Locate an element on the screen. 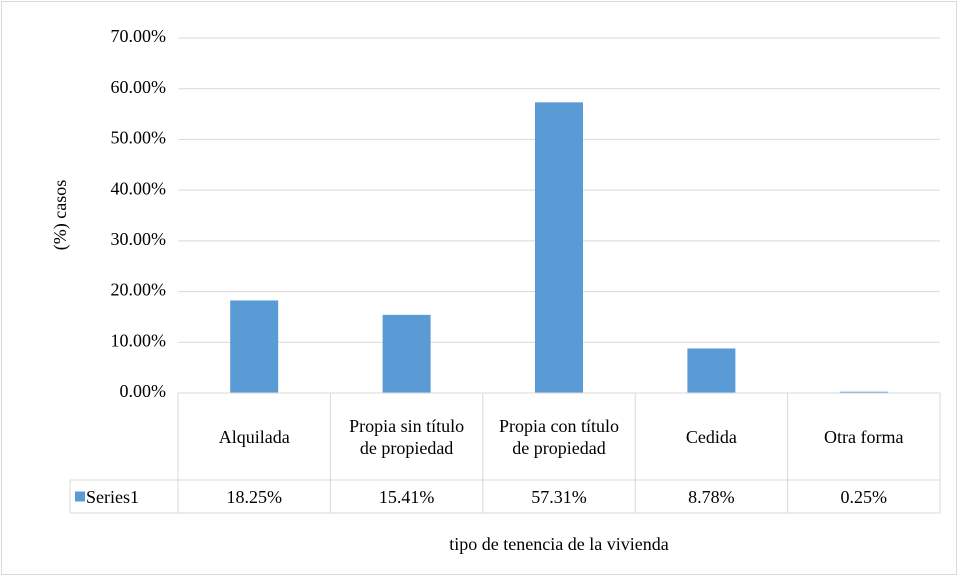 The height and width of the screenshot is (576, 958). y-tick-label: 70.00% is located at coordinates (139, 36).